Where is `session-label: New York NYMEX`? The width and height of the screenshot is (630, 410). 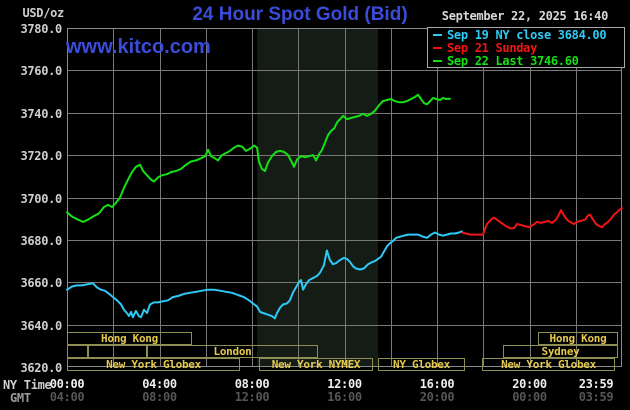 session-label: New York NYMEX is located at coordinates (316, 364).